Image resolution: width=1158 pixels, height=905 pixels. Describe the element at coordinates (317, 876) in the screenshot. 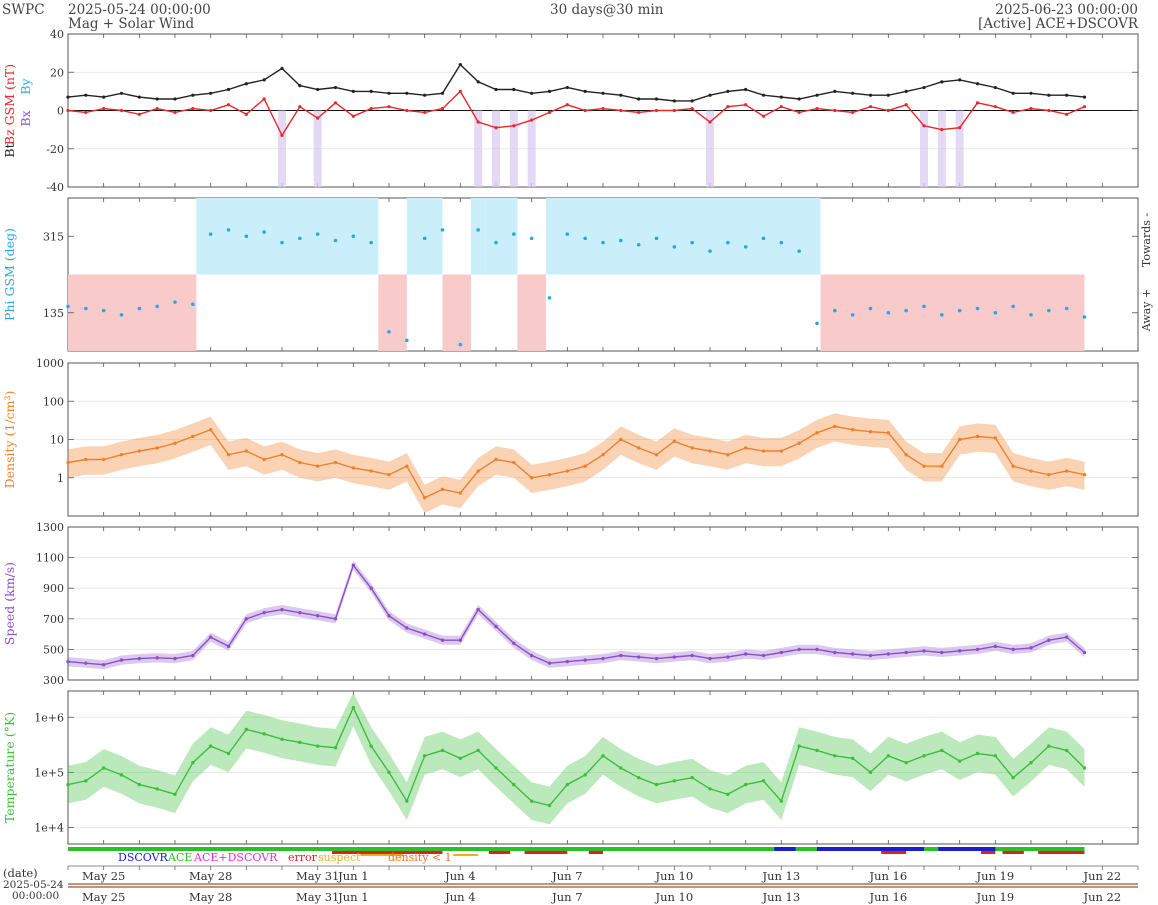

I see `x-tick-label: May 31` at that location.